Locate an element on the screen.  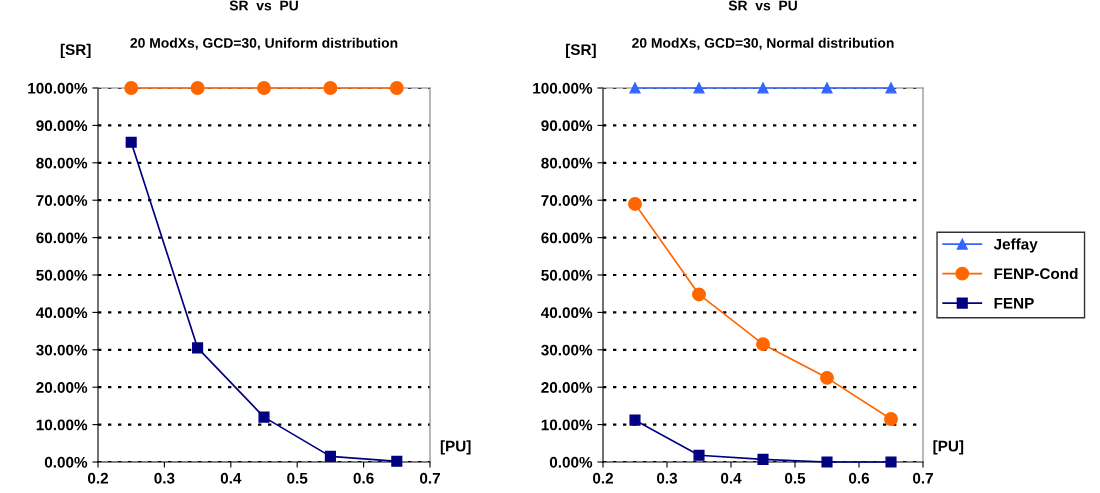
legend-label: FENP is located at coordinates (1014, 303).